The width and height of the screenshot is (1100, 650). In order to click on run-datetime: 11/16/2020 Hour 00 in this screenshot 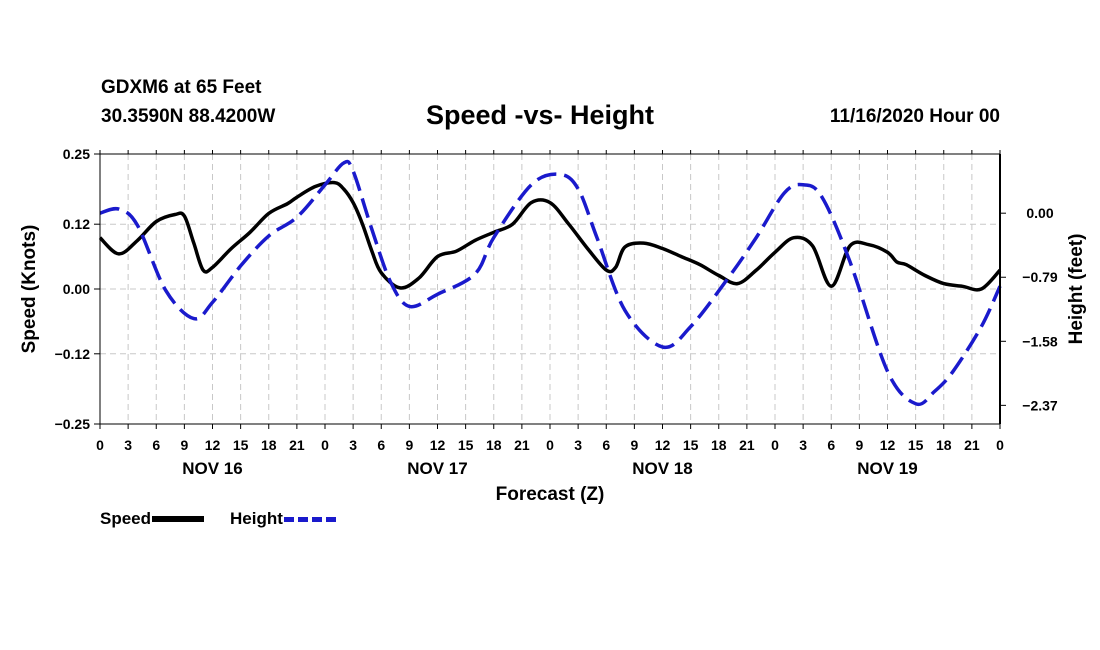, I will do `click(914, 116)`.